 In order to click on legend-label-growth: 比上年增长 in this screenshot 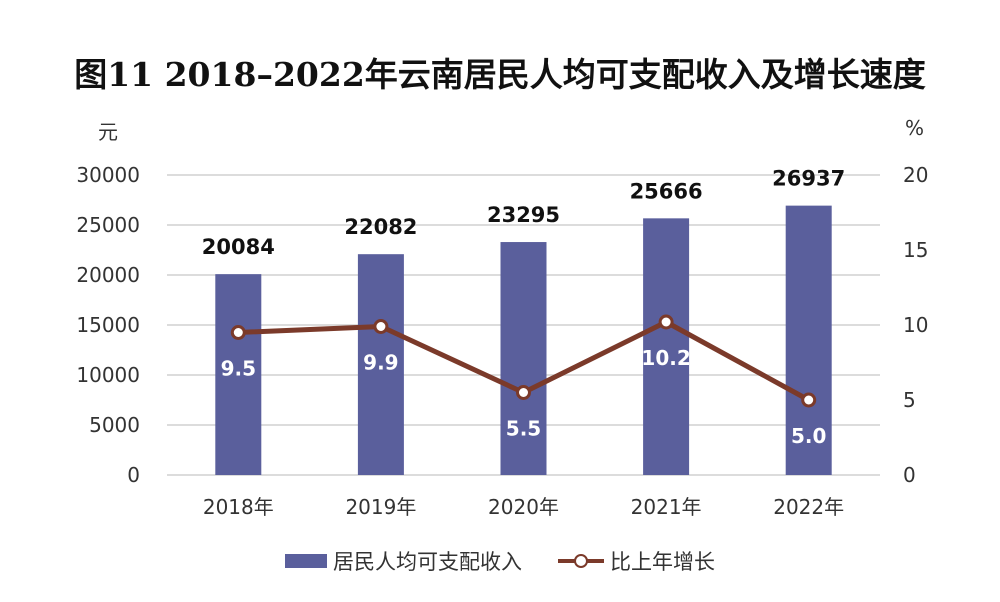, I will do `click(662, 562)`.